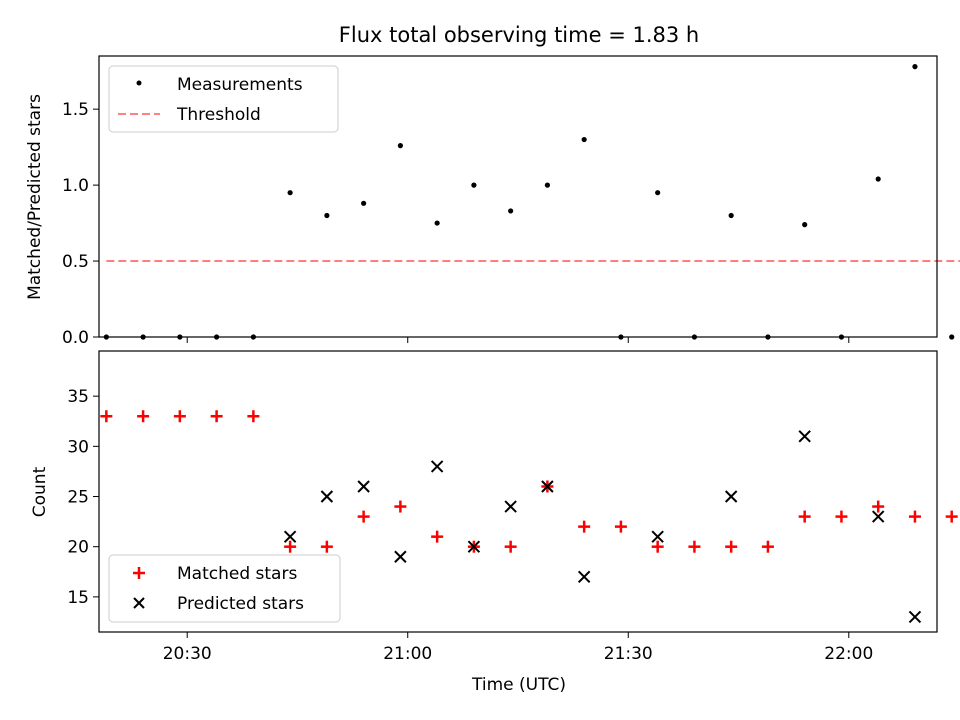  Describe the element at coordinates (75, 110) in the screenshot. I see `ratio-y-tick-label: 1.5` at that location.